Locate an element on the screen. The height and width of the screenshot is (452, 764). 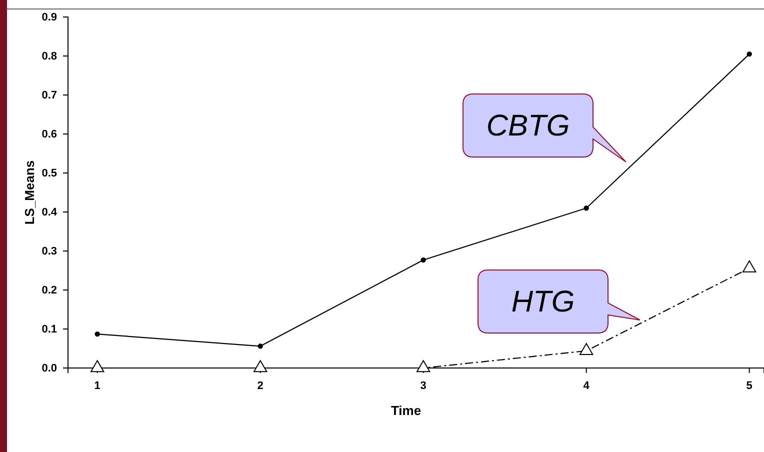
y-tick-label: 0.3 is located at coordinates (49, 252).